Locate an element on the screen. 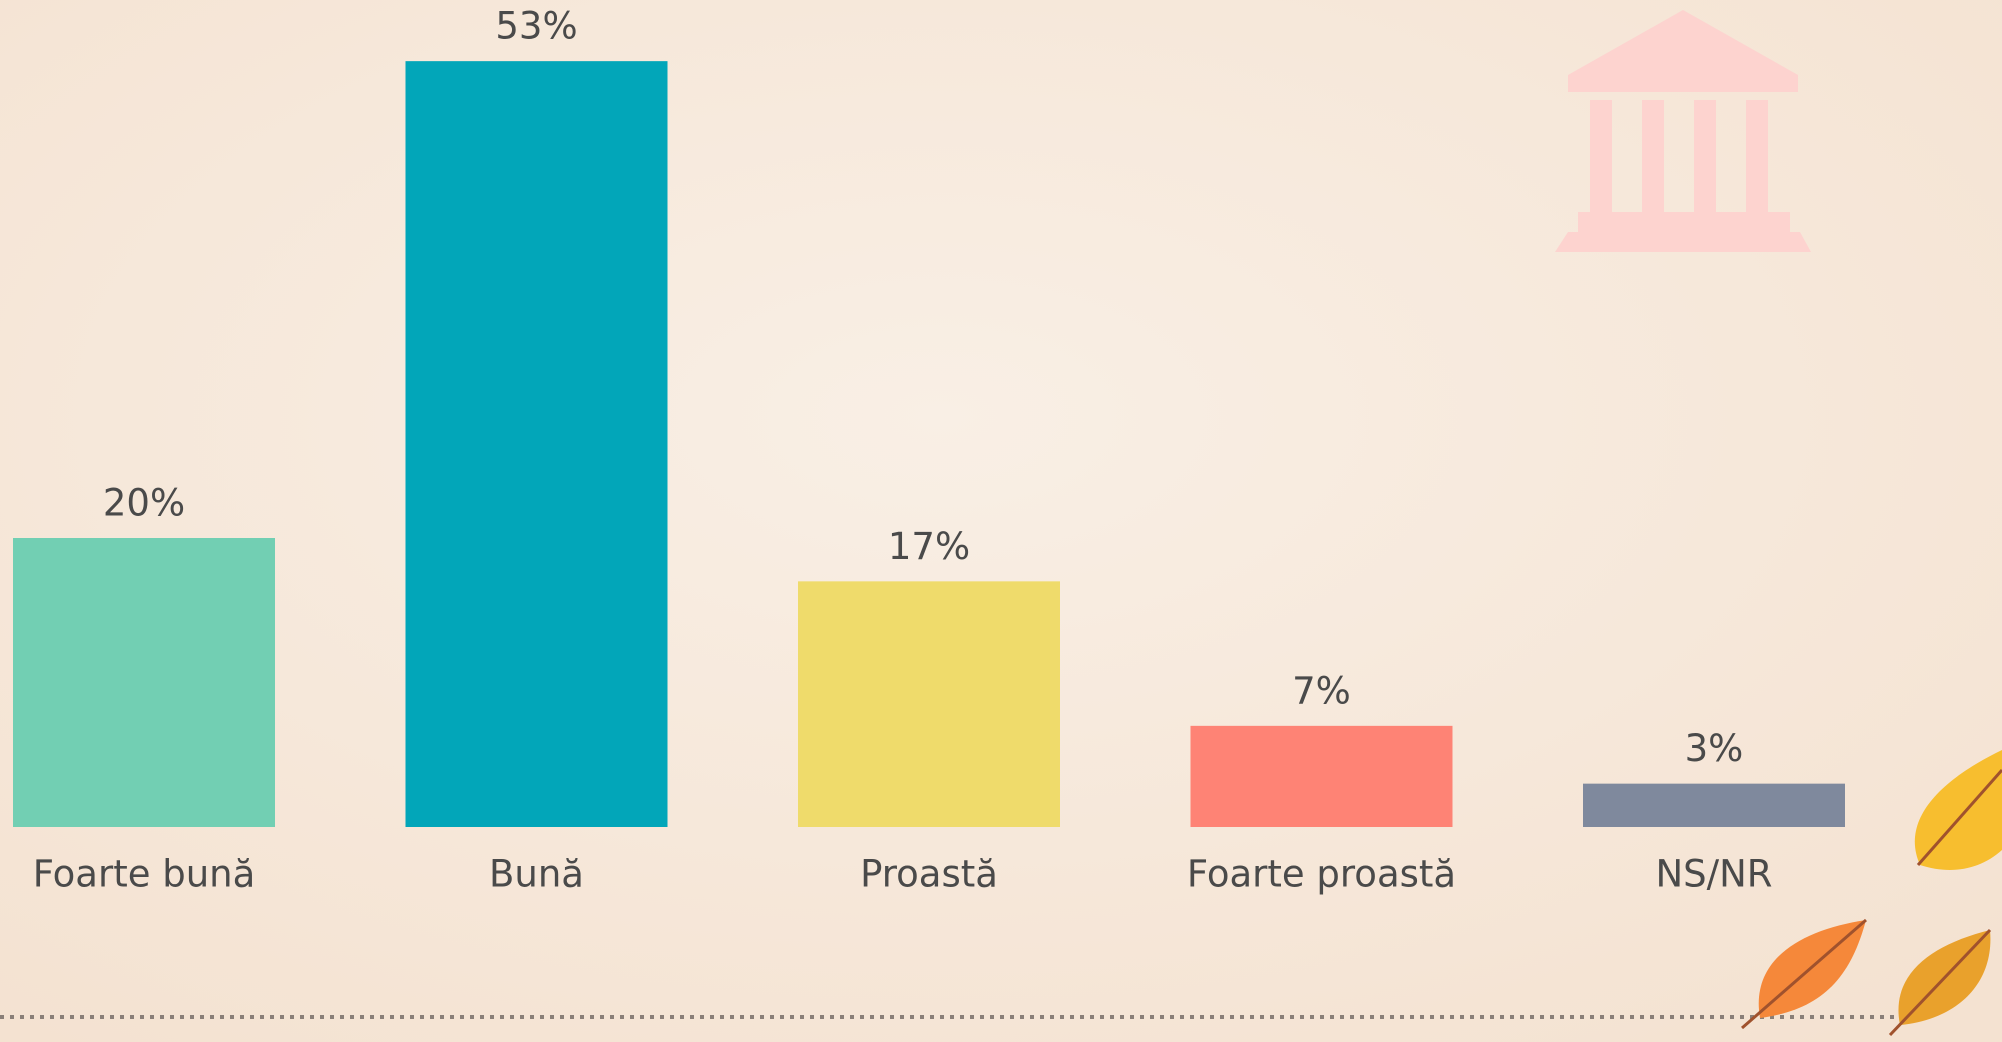  value-label: 53% is located at coordinates (536, 26).